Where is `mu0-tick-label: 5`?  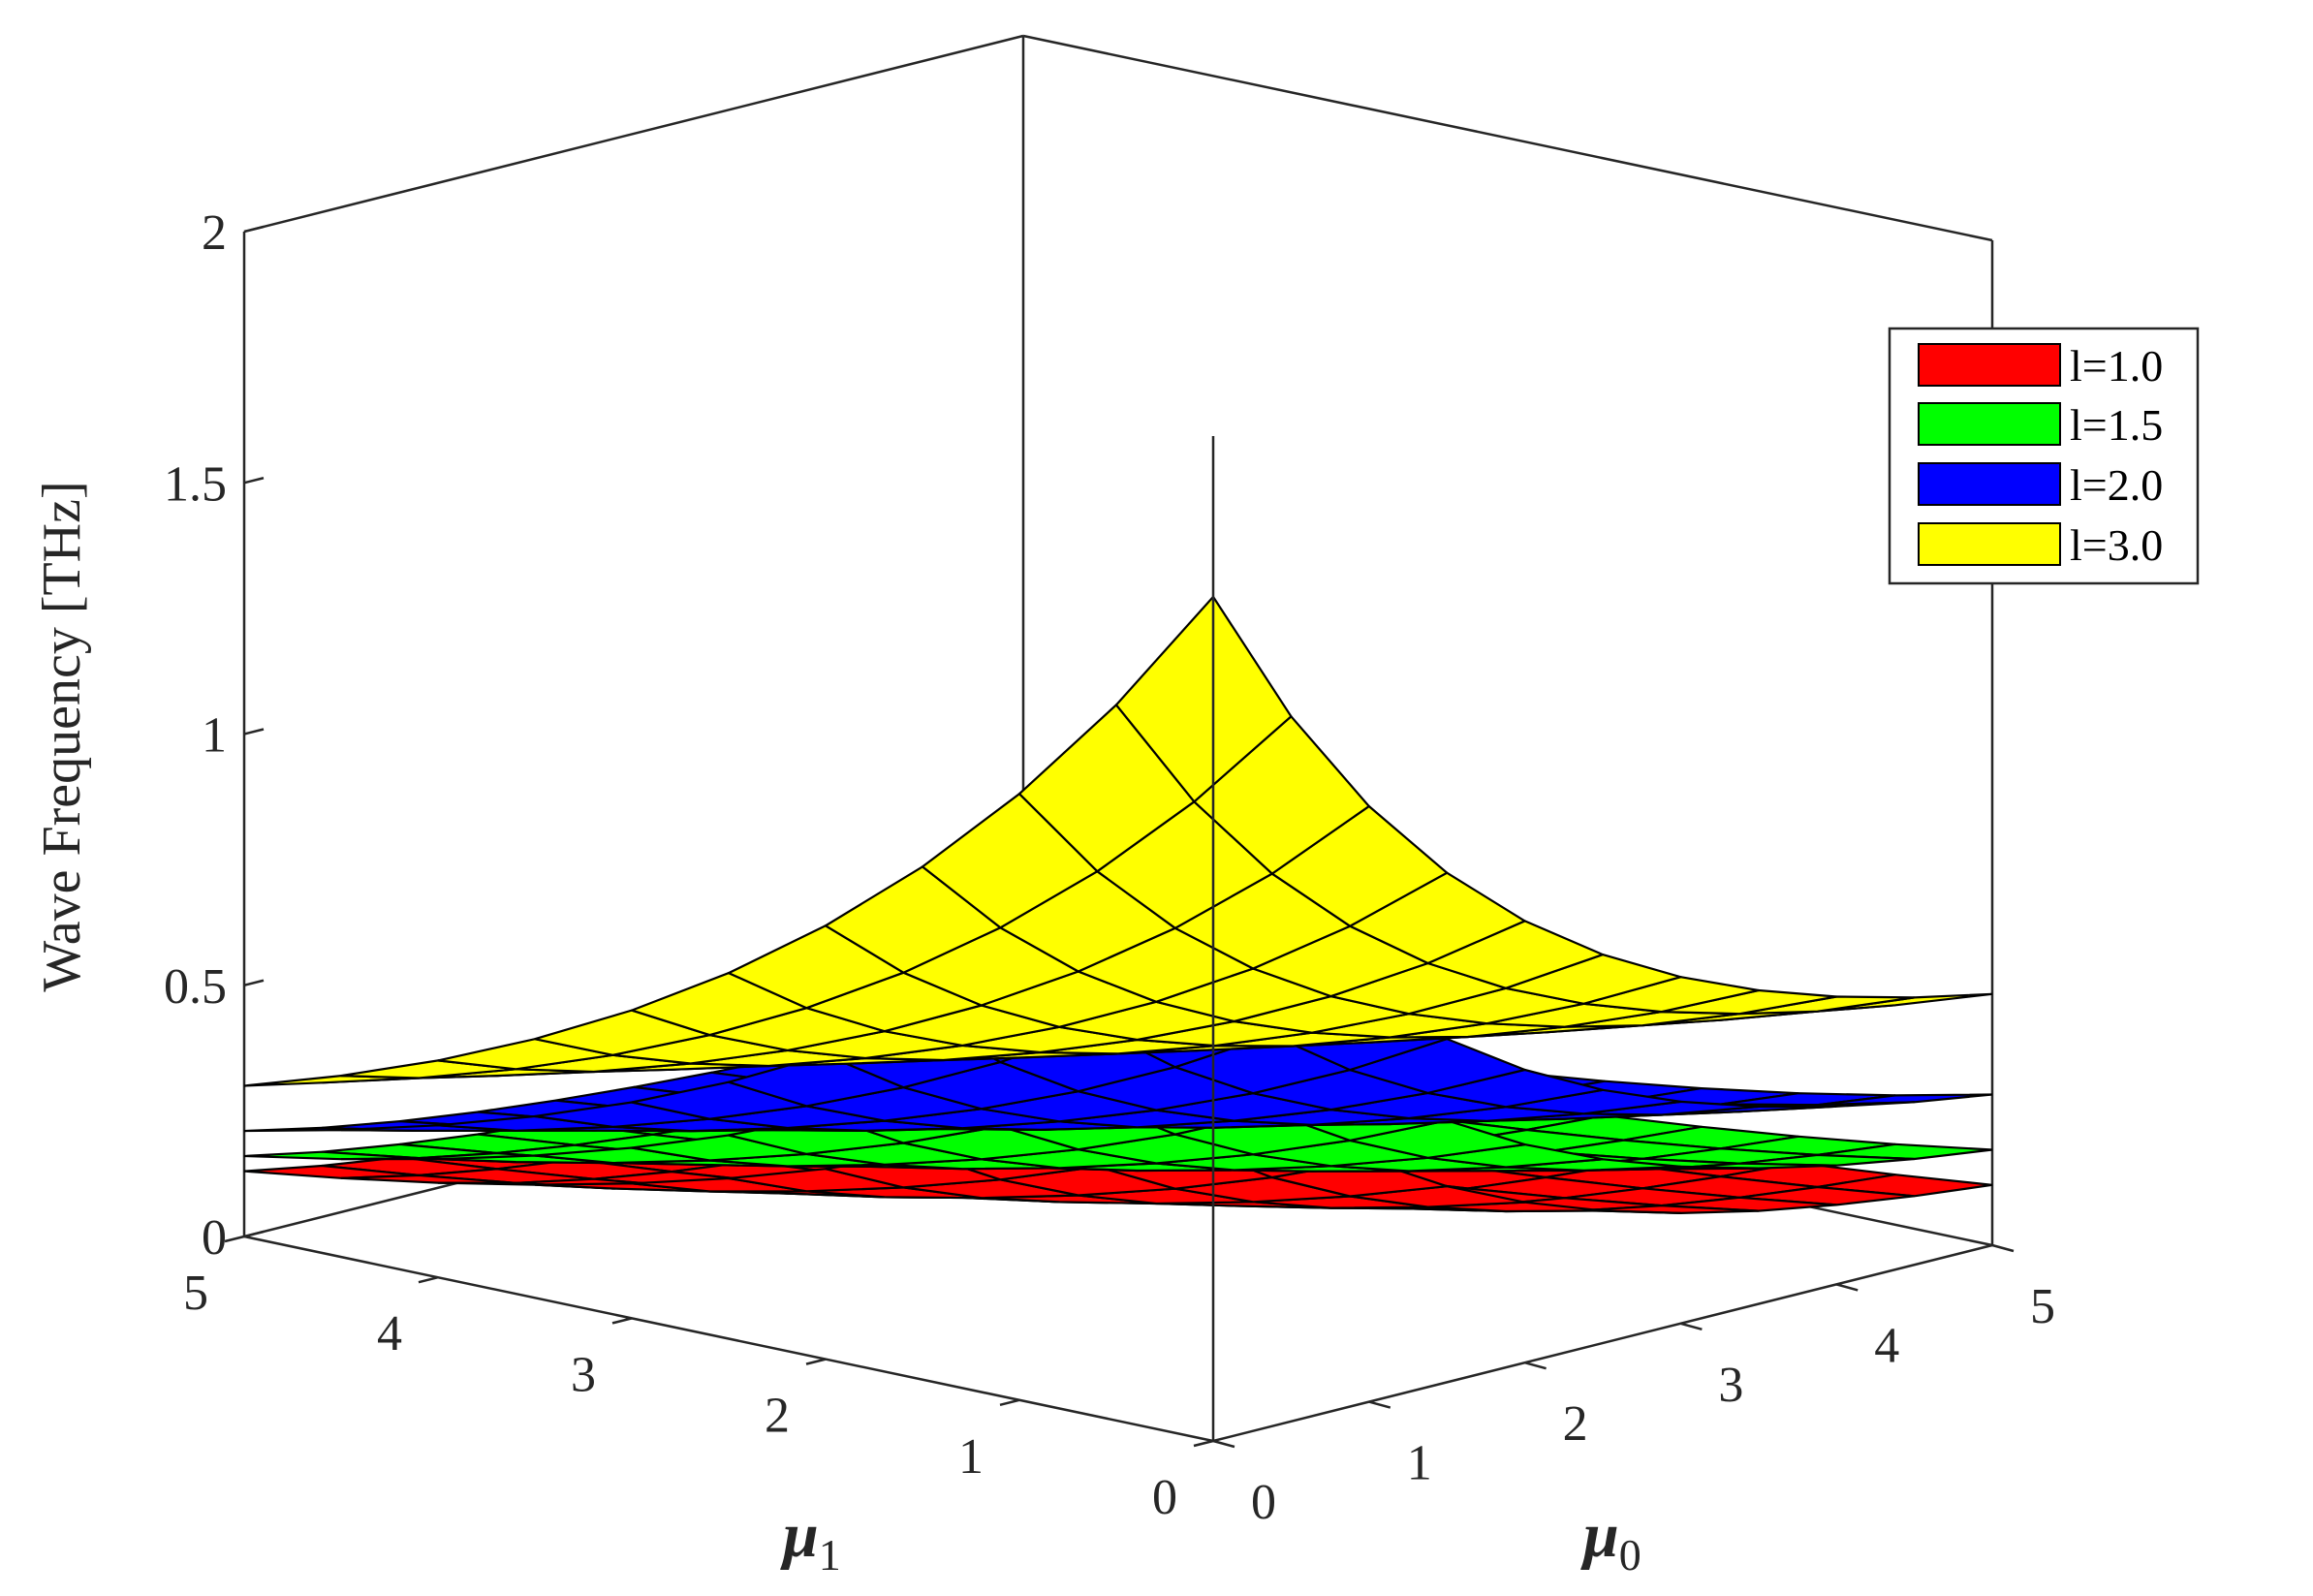 mu0-tick-label: 5 is located at coordinates (2043, 1306).